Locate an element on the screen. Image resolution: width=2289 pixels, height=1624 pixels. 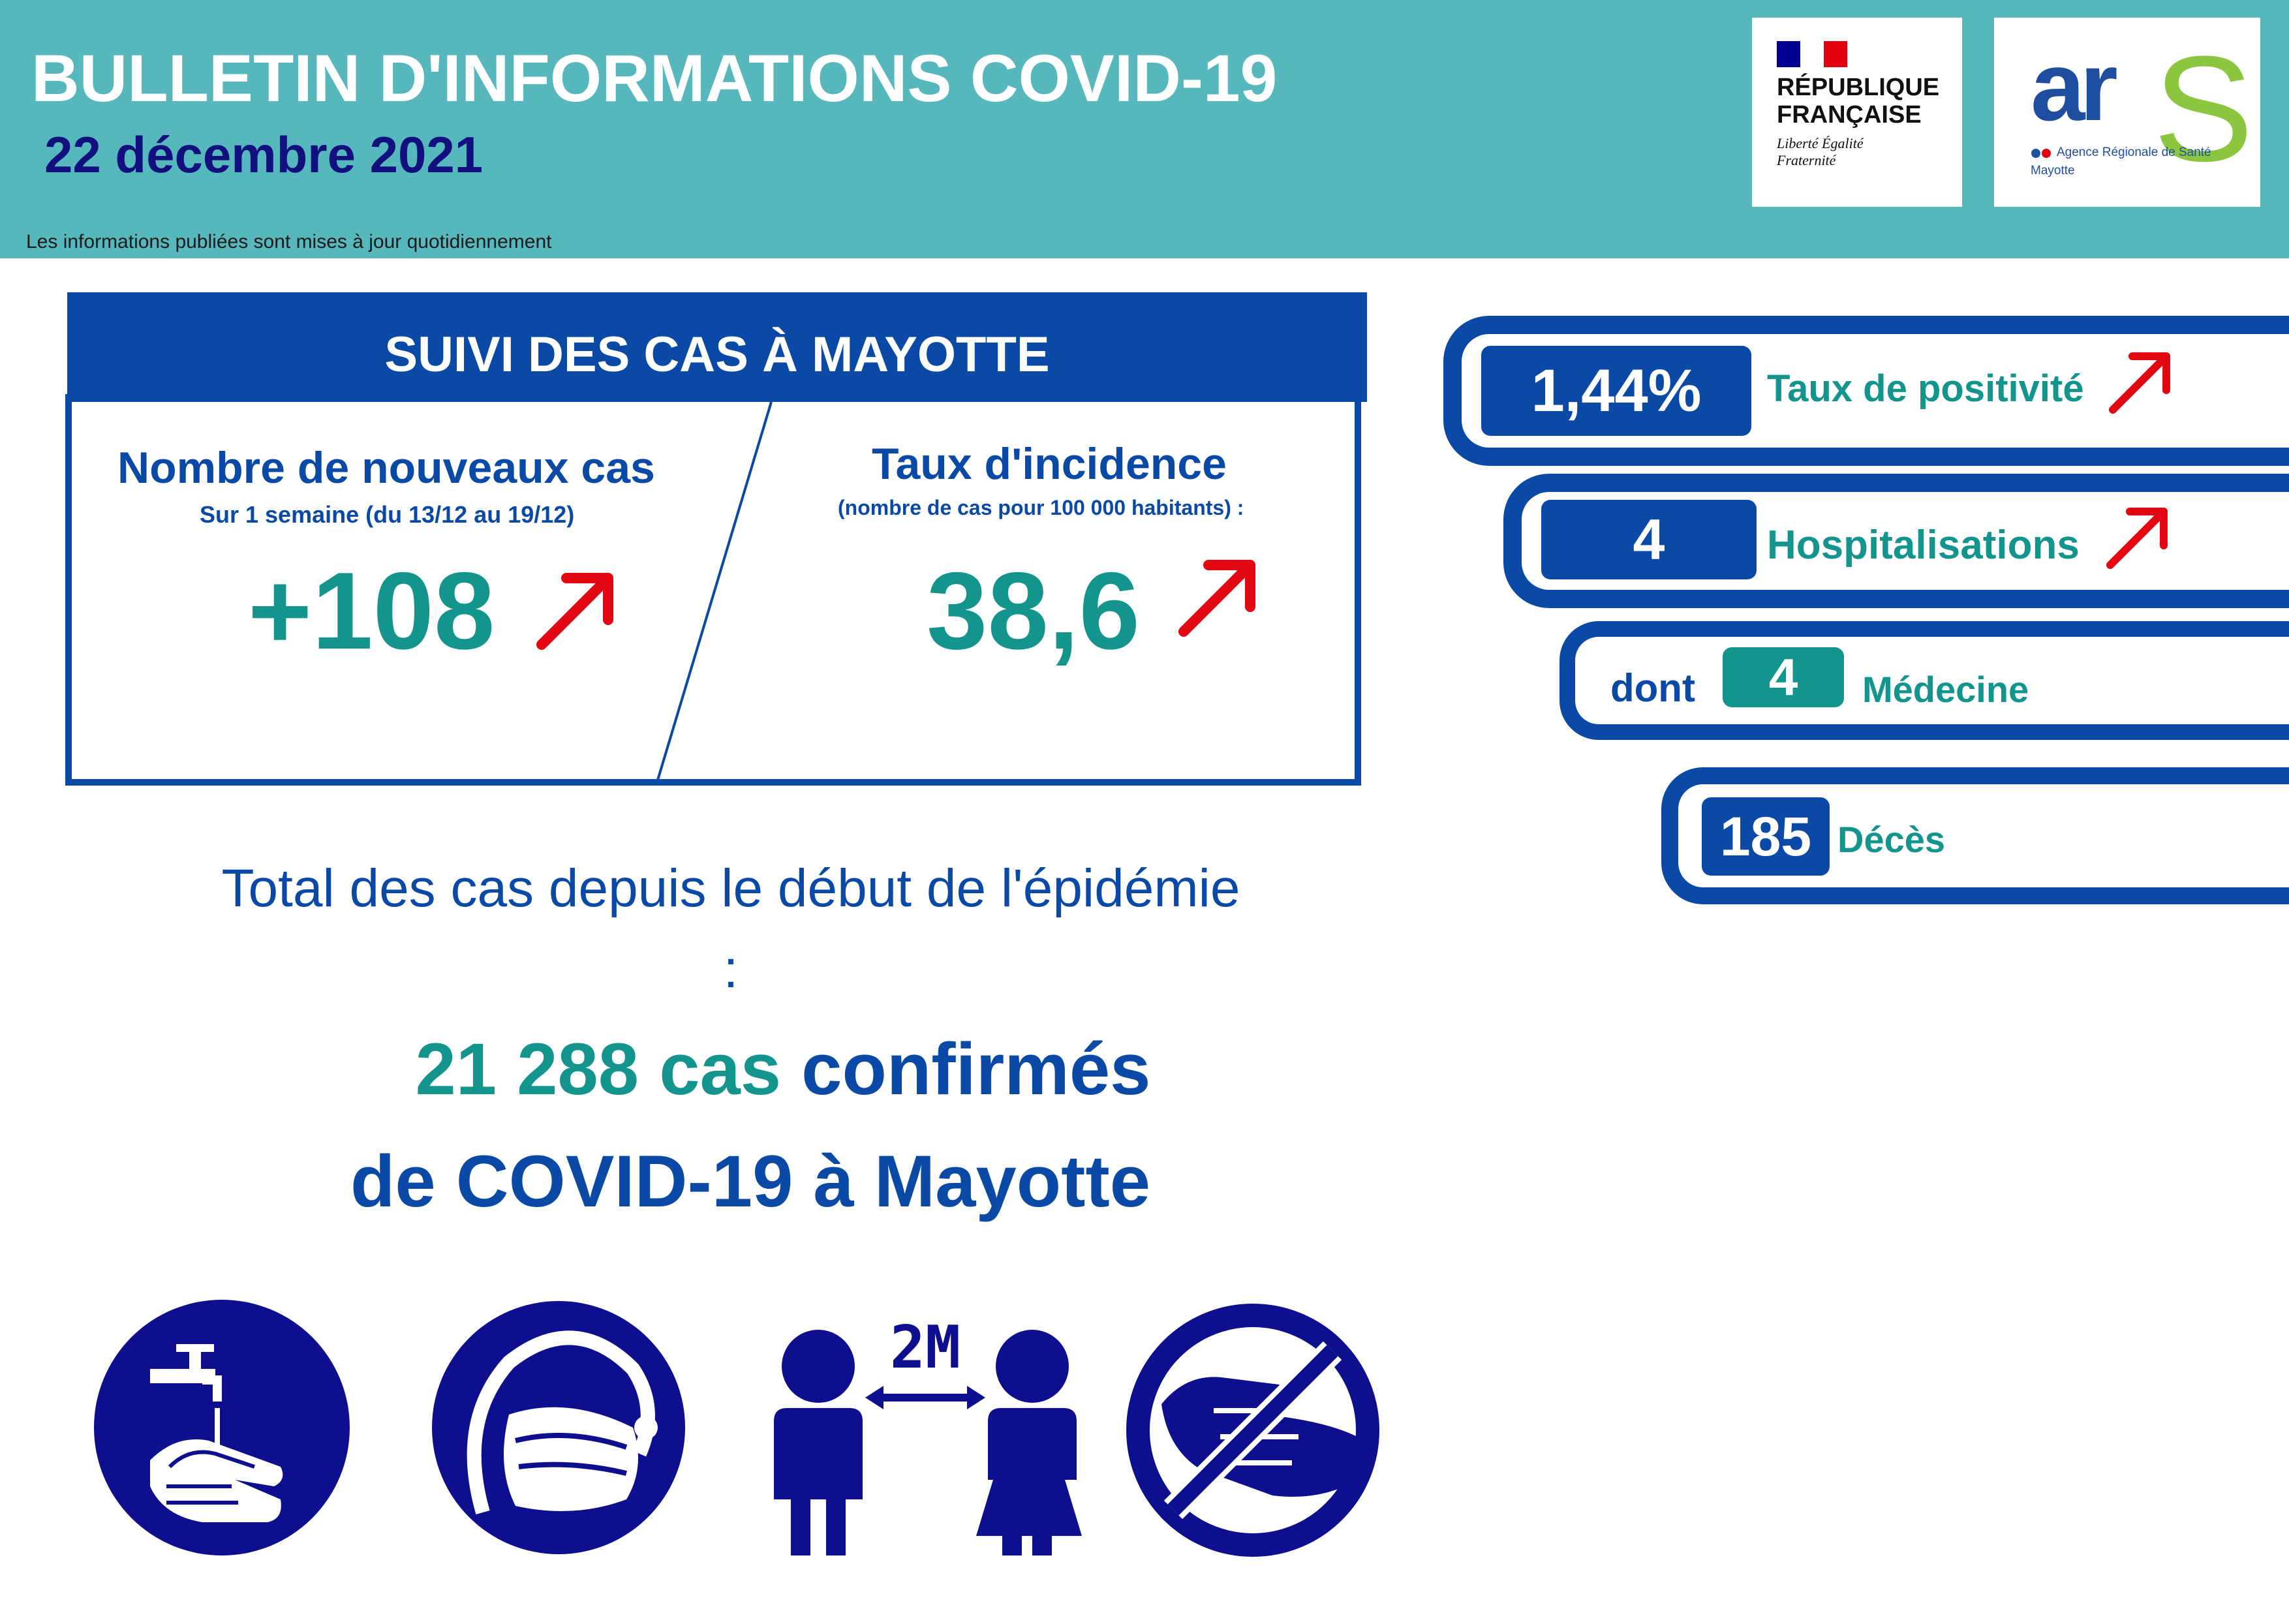
ars-dots-icon is located at coordinates (2041, 153).